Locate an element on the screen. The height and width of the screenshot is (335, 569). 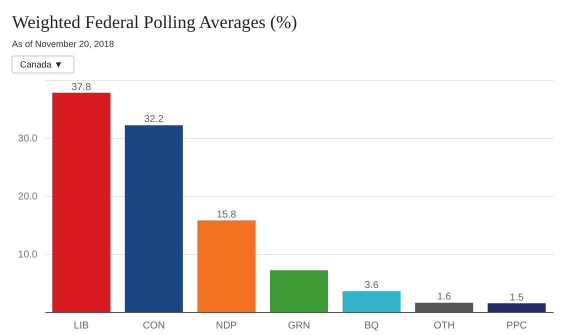
x-tick-label: BQ is located at coordinates (372, 326).